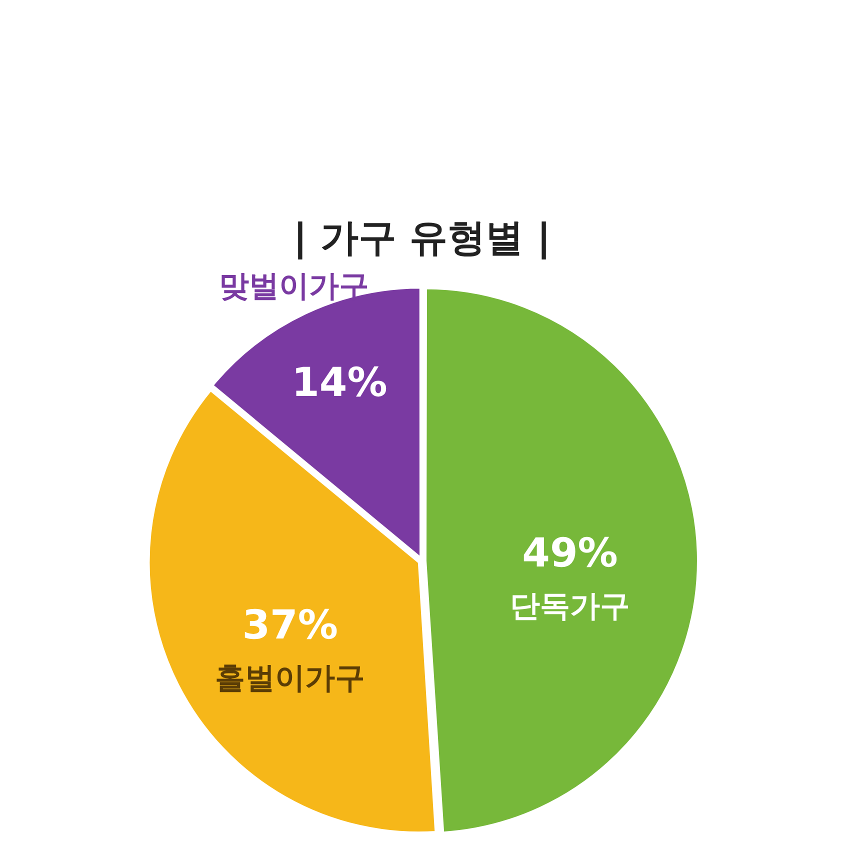 This screenshot has width=844, height=866. Describe the element at coordinates (340, 383) in the screenshot. I see `data-label: 14%` at that location.